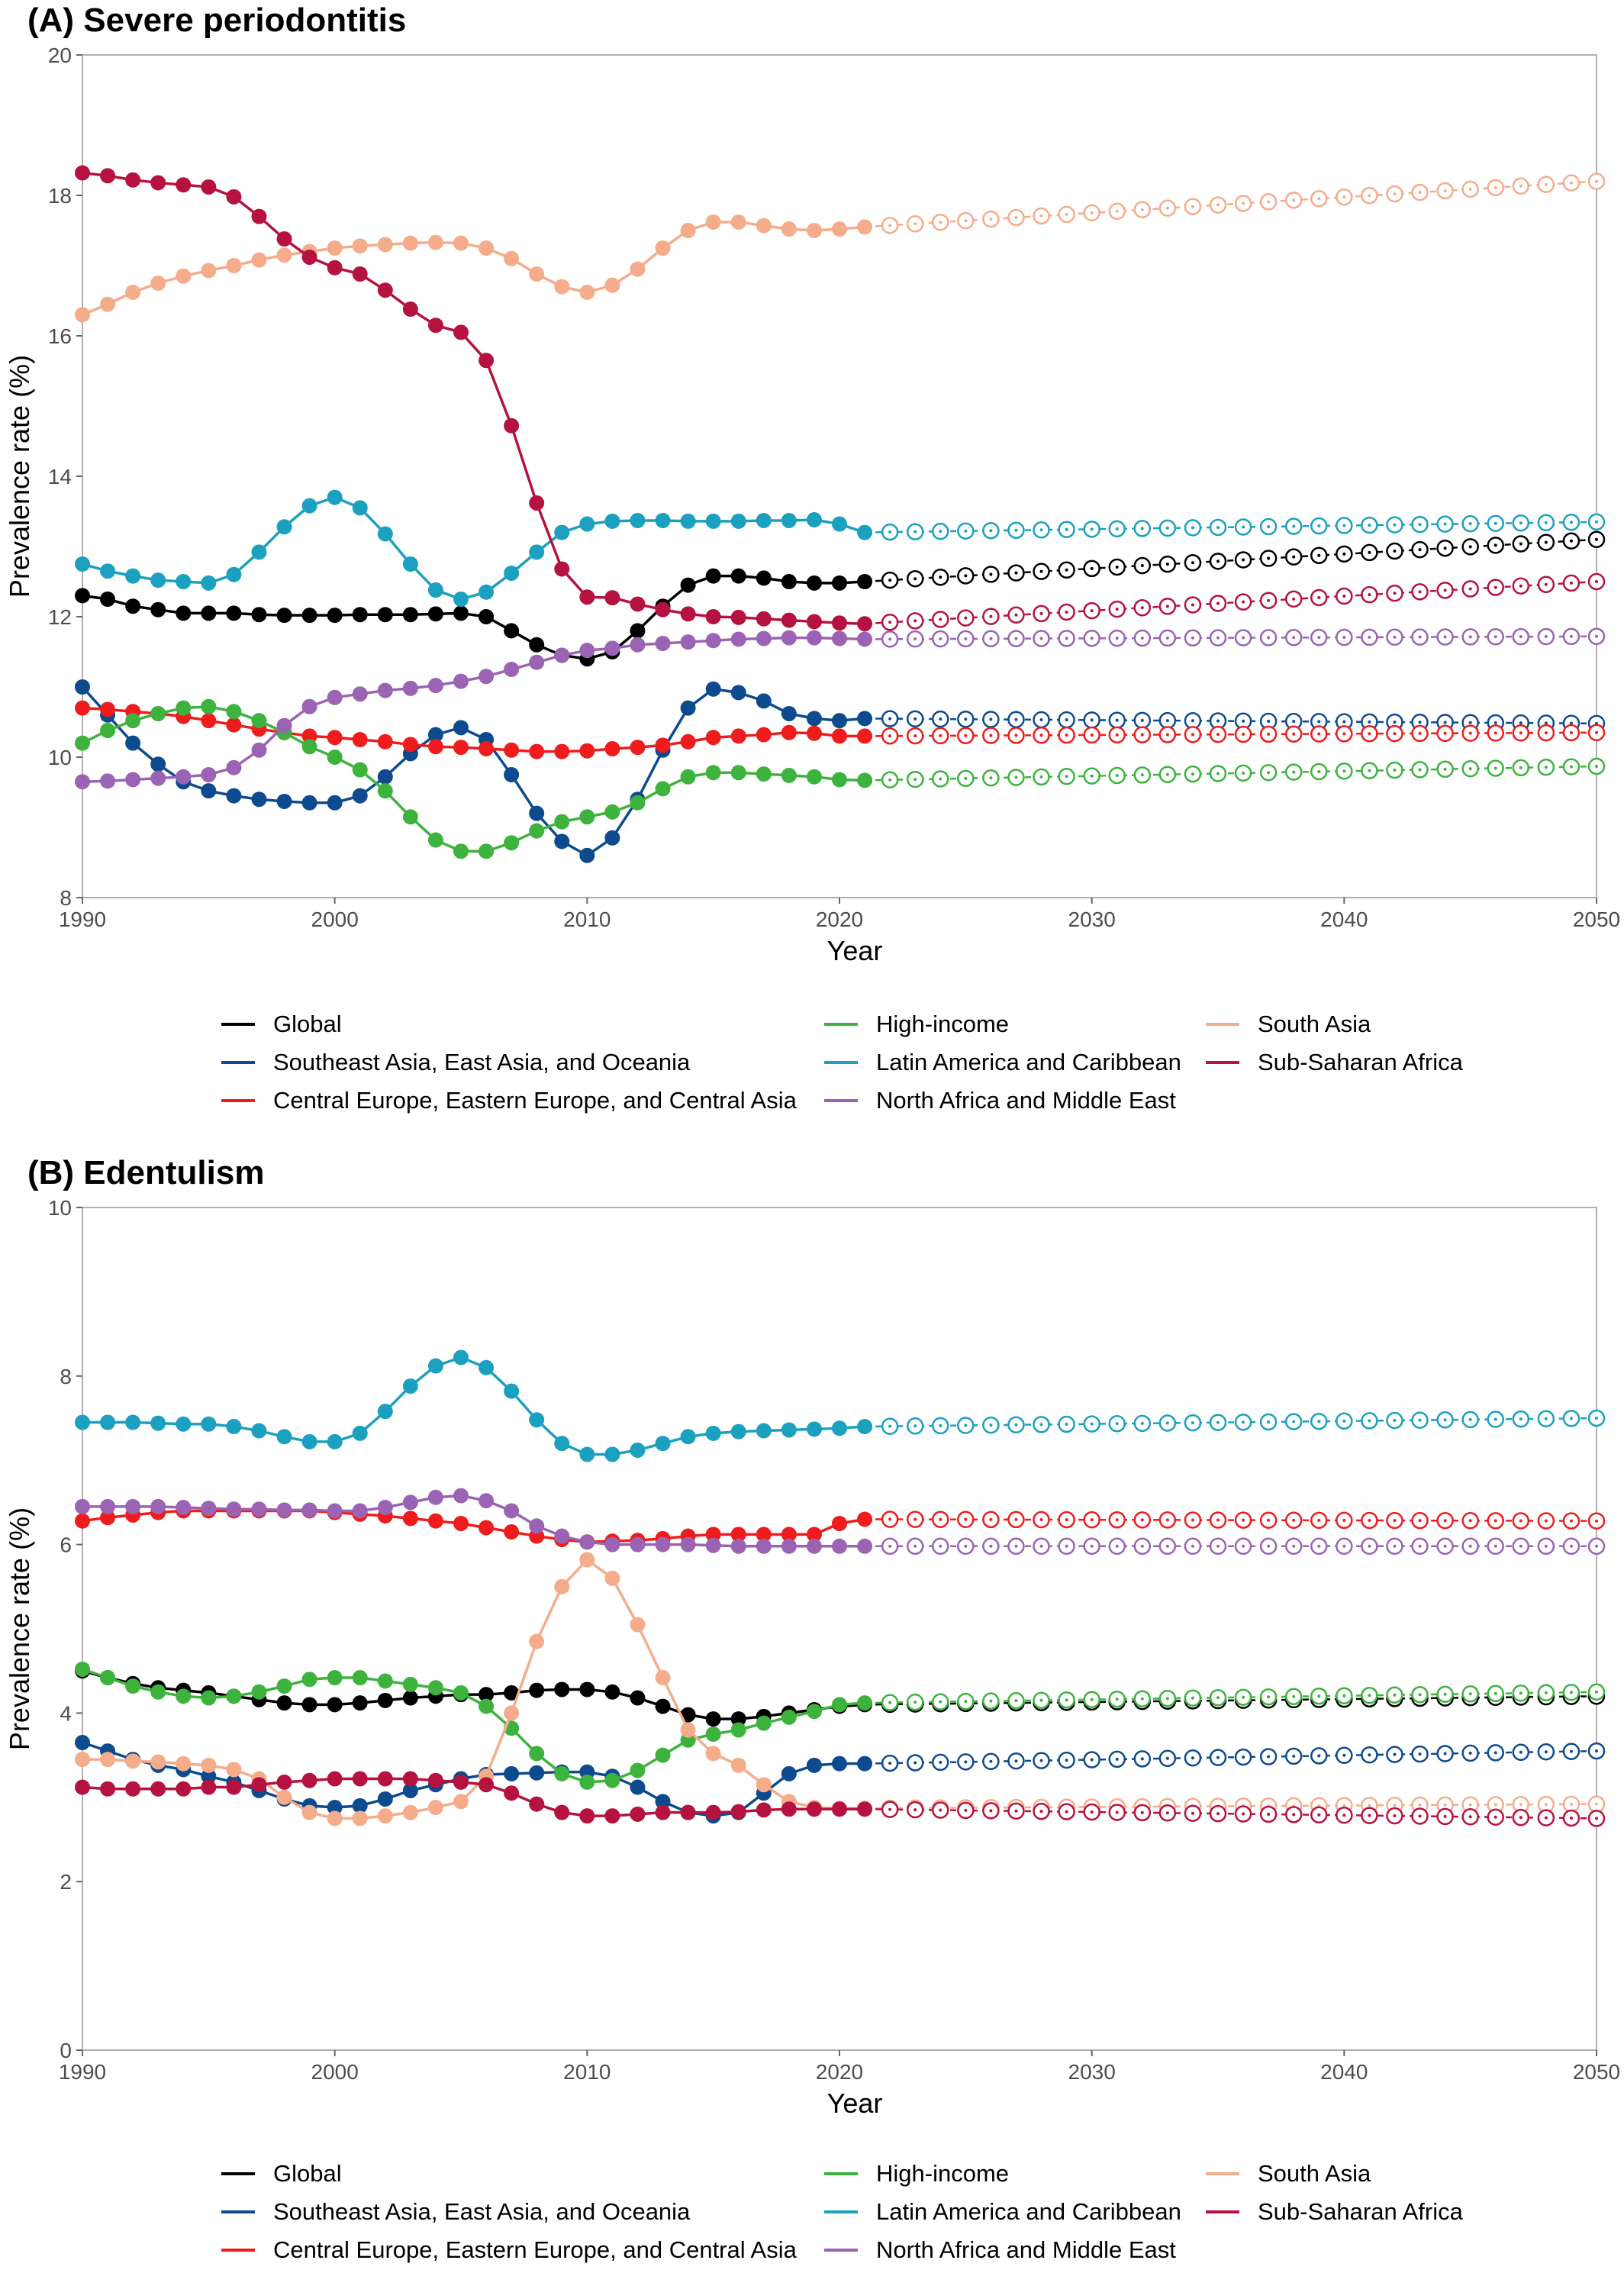  Describe the element at coordinates (307, 2173) in the screenshot. I see `legend-label: Global` at that location.